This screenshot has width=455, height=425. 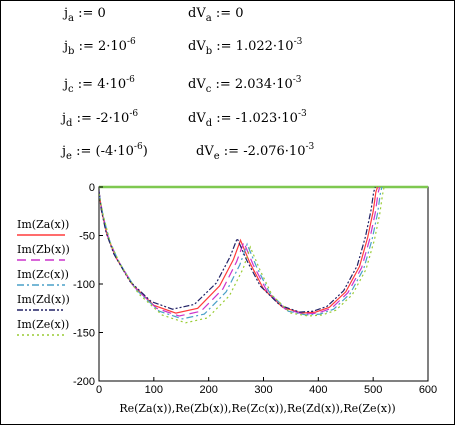 I want to click on j-subscript: b, so click(x=71, y=51).